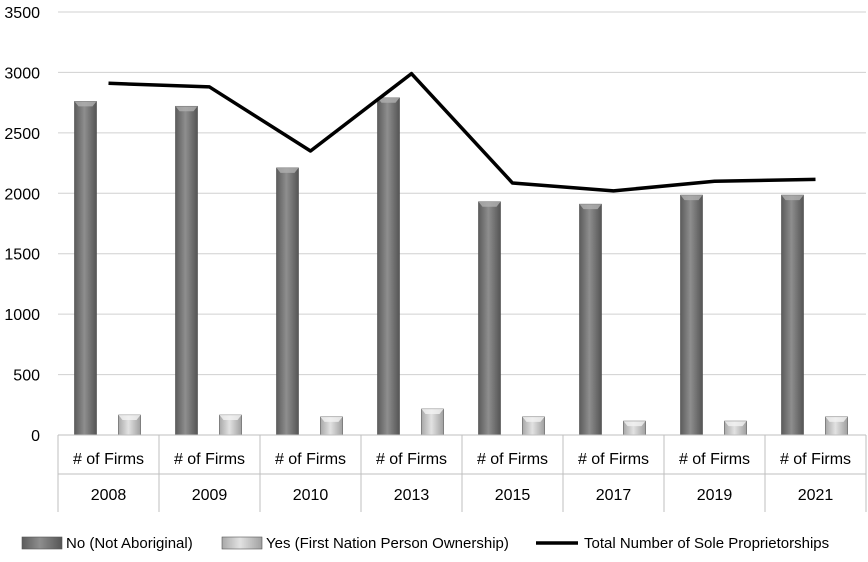  I want to click on legend-item-0: No (Not Aboriginal), so click(107, 543).